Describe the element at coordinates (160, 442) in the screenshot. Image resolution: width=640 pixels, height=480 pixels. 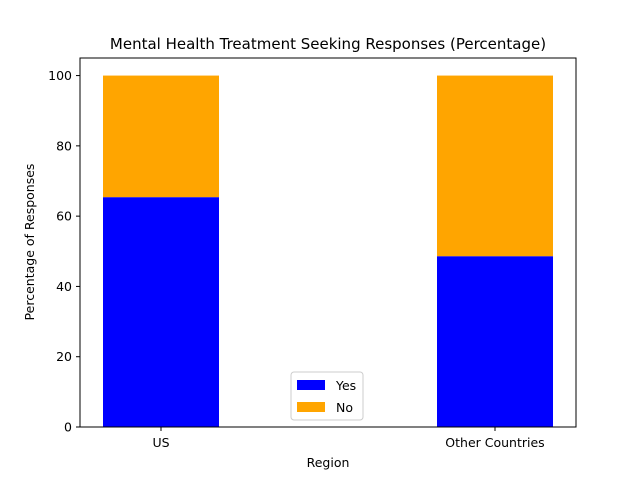
I see `x-tick-label: US` at that location.